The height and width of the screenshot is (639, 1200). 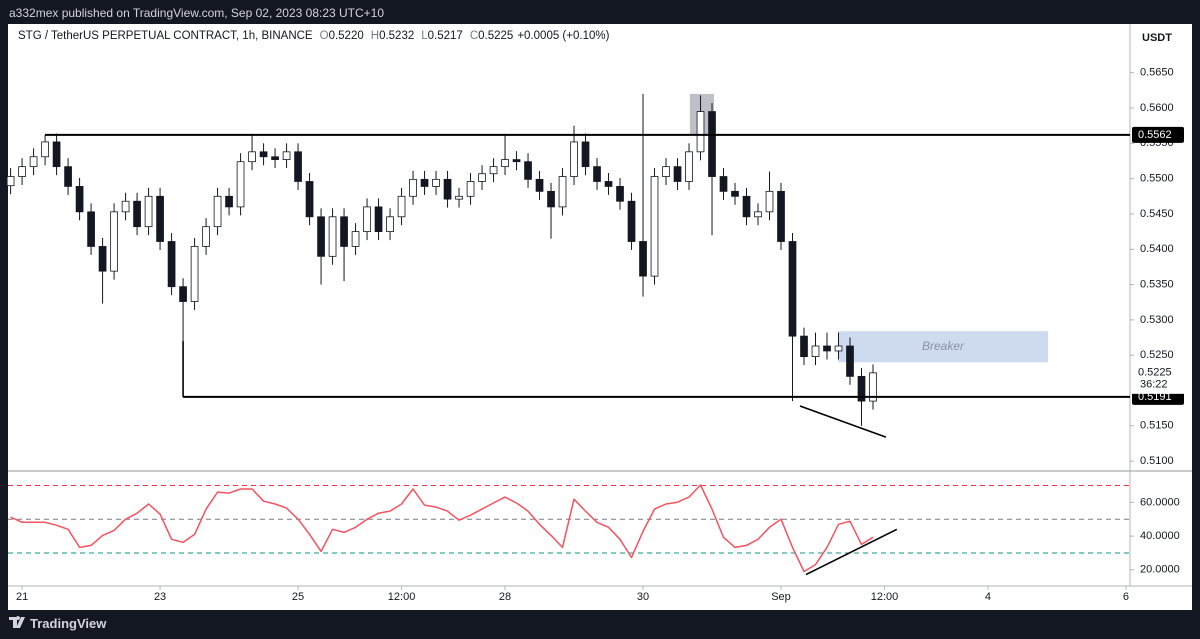 What do you see at coordinates (1155, 373) in the screenshot?
I see `last-price-label: 0.5225` at bounding box center [1155, 373].